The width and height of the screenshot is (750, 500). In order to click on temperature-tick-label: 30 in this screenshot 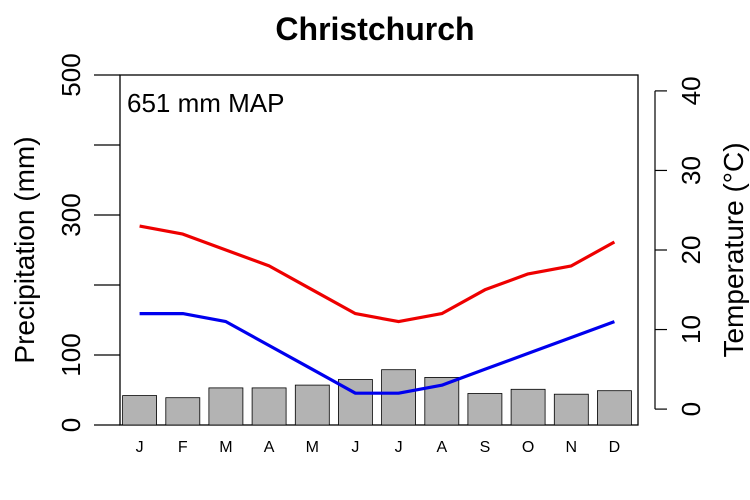, I will do `click(691, 170)`.